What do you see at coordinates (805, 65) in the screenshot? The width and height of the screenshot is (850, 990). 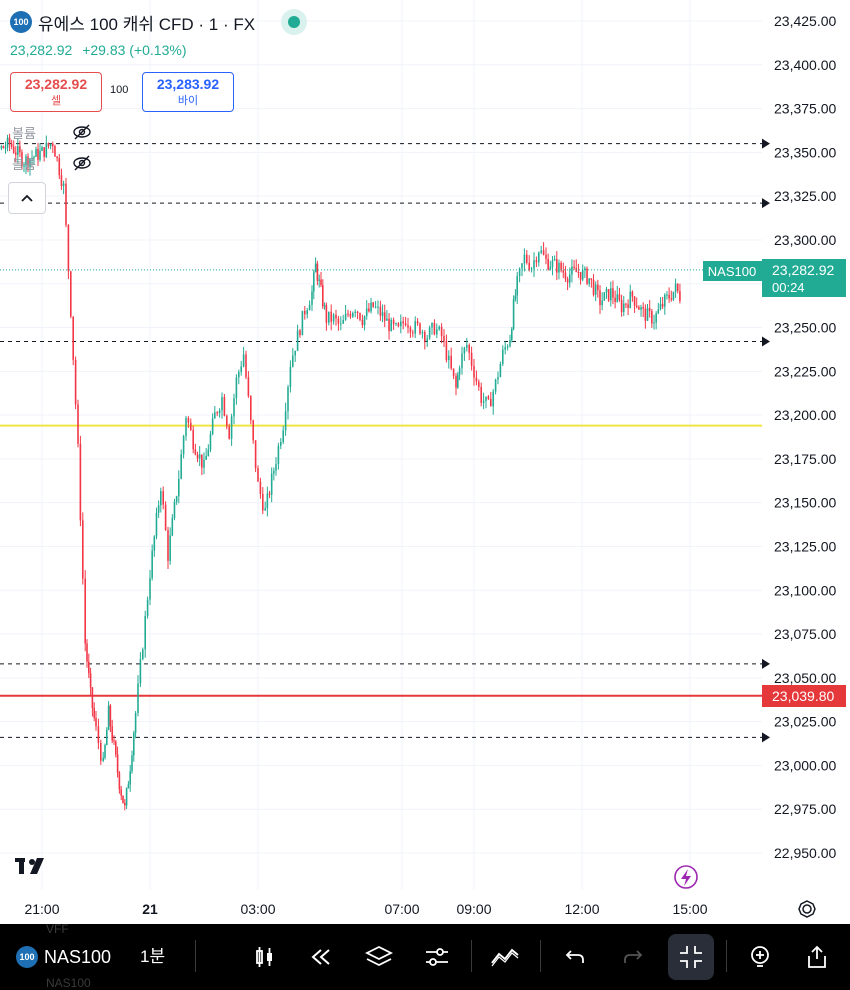 I see `y-tick-label: 23,400.00` at bounding box center [805, 65].